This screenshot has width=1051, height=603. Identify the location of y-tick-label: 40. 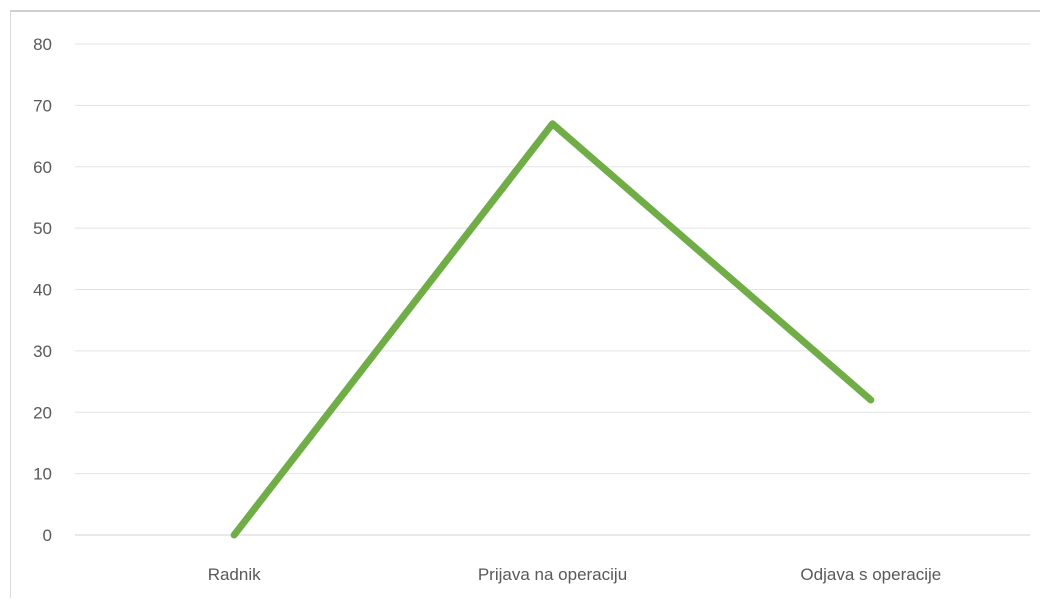
(42, 290).